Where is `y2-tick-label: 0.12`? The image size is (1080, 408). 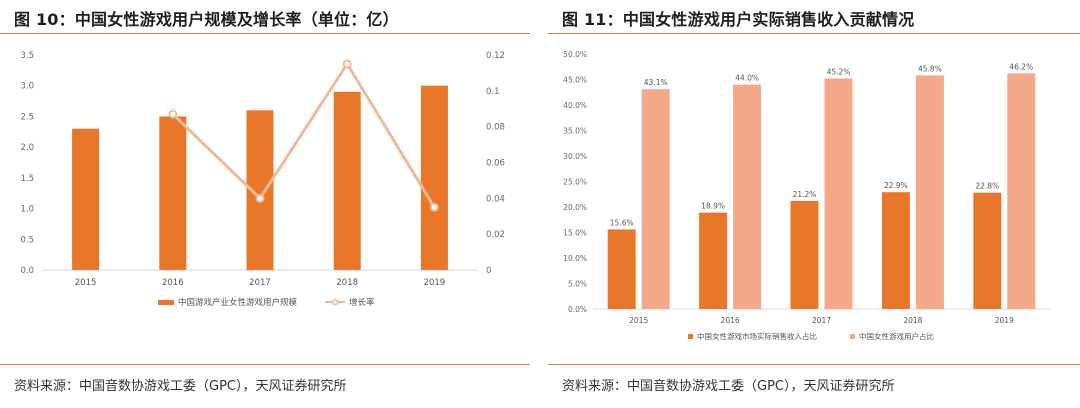 y2-tick-label: 0.12 is located at coordinates (495, 56).